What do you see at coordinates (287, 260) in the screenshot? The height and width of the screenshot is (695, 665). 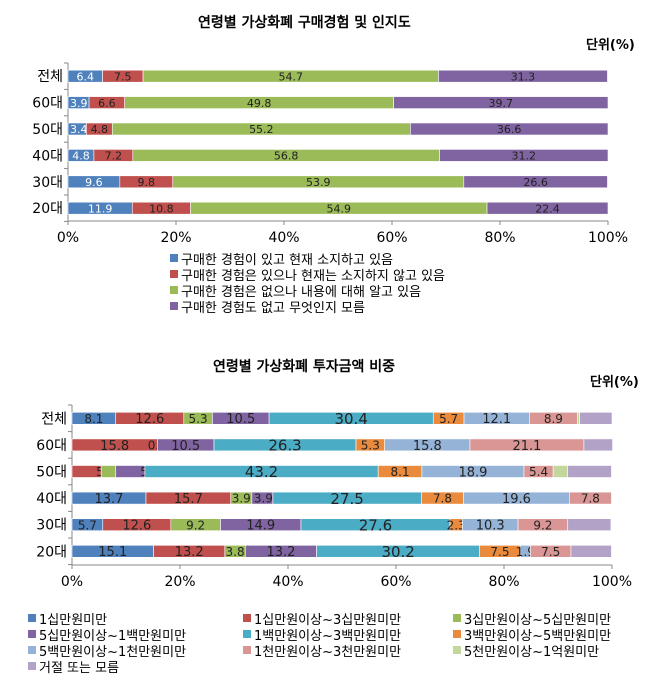 I see `legend-label: 구매한 경험이 있고 현재 소지하고 있음` at bounding box center [287, 260].